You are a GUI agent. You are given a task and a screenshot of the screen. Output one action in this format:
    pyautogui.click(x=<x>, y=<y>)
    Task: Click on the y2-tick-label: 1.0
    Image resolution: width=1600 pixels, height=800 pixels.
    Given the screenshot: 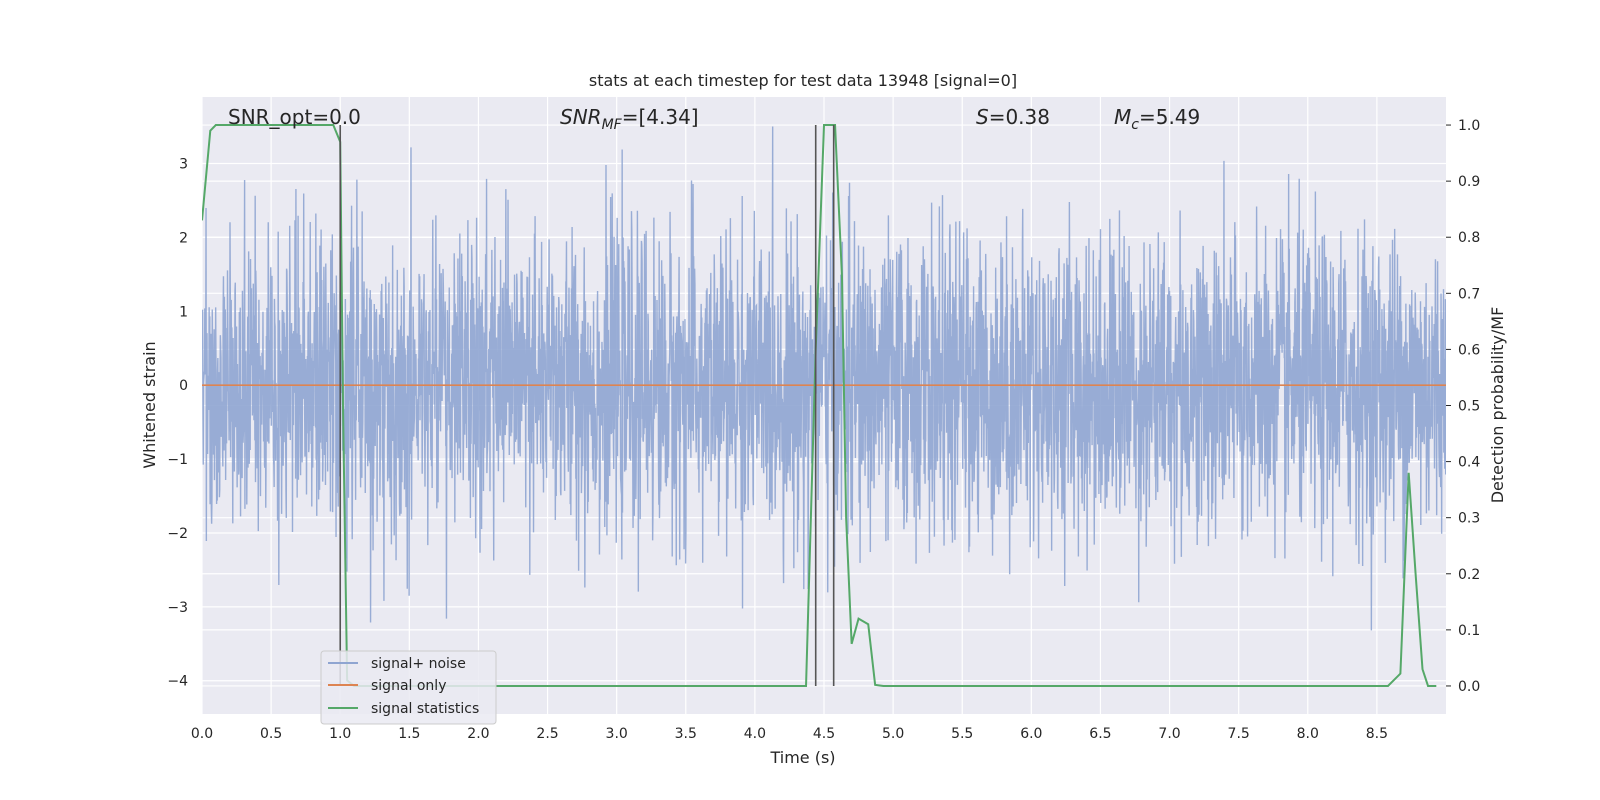 What is the action you would take?
    pyautogui.click(x=1469, y=126)
    